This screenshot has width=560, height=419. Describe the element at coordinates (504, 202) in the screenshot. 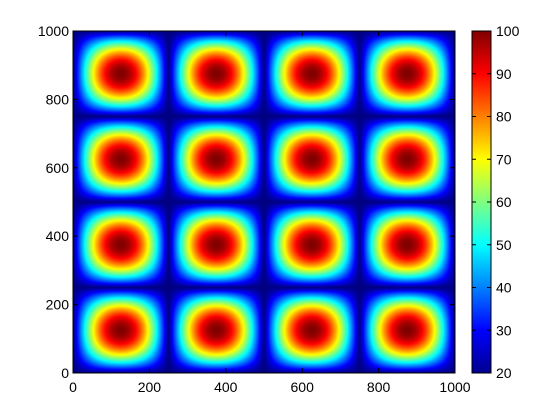

I see `colorbar-tick-label: 60` at that location.